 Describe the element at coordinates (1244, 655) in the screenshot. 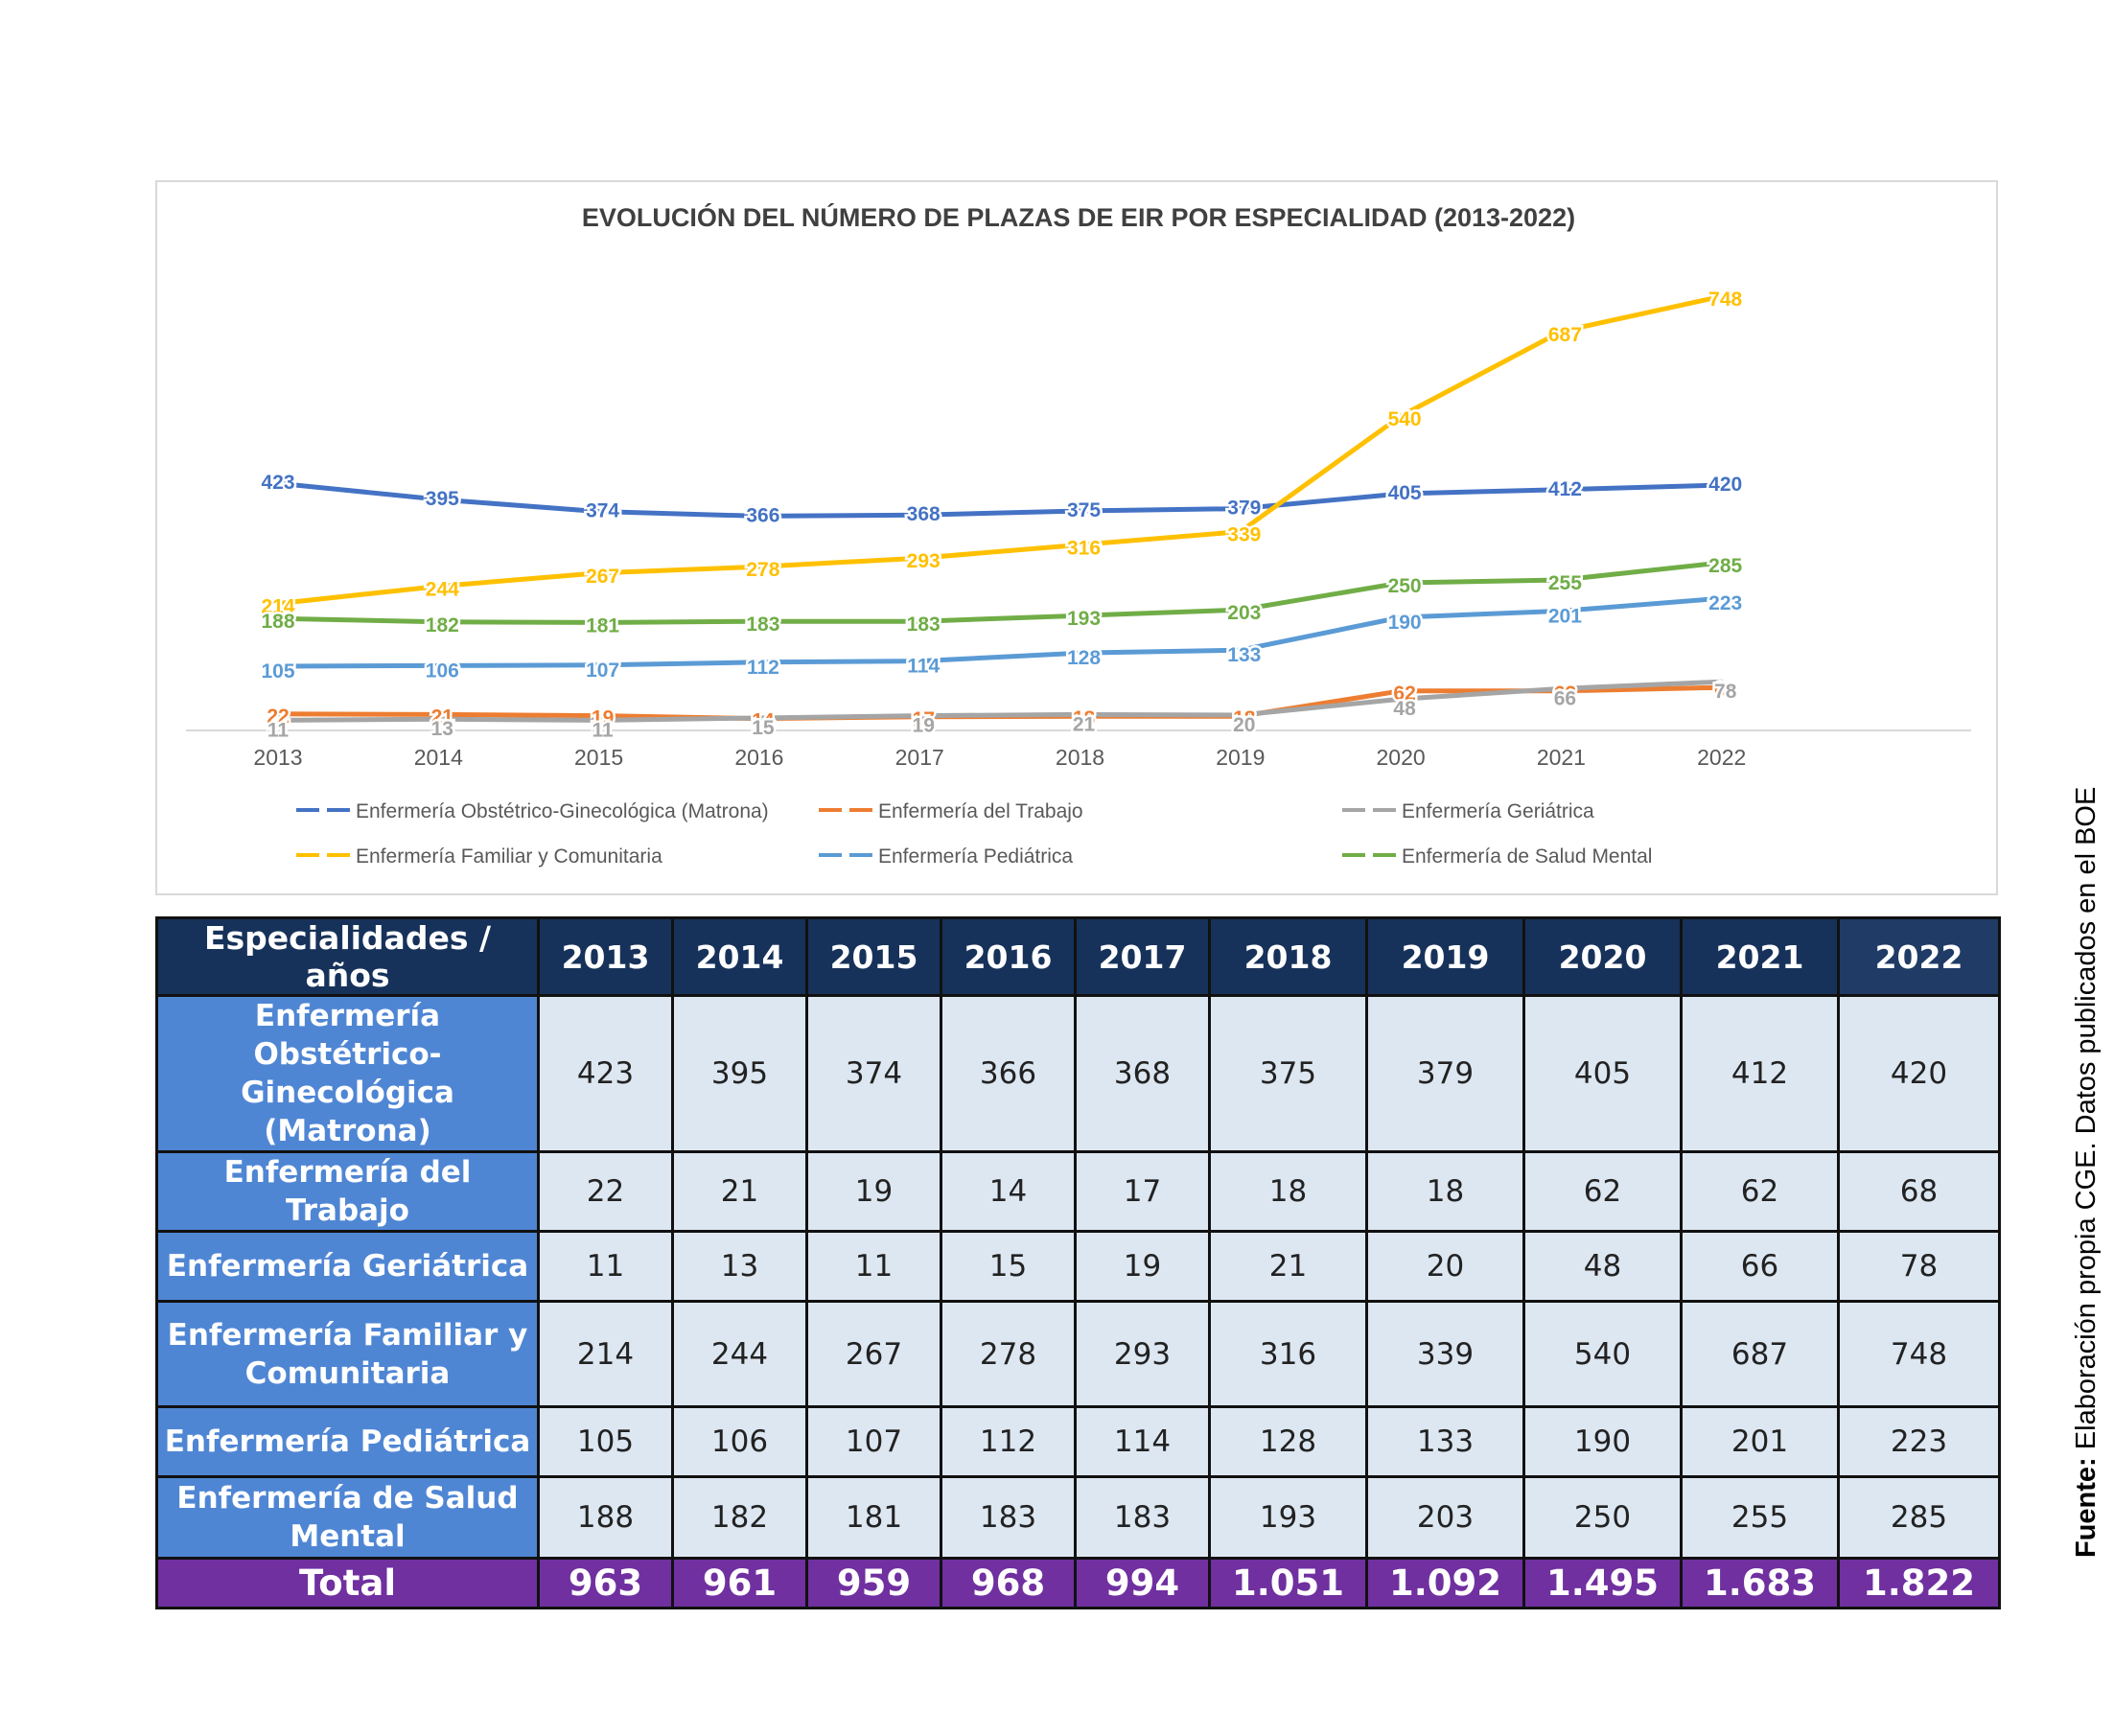

I see `data-label: 133` at that location.